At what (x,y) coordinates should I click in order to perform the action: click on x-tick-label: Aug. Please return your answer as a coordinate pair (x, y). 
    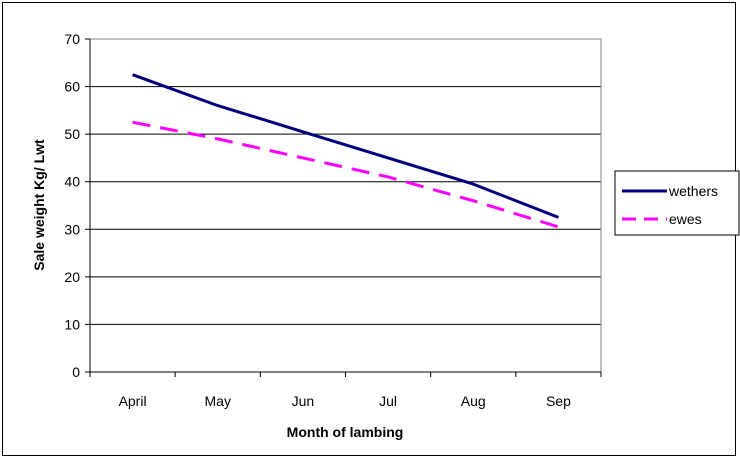
    Looking at the image, I should click on (473, 401).